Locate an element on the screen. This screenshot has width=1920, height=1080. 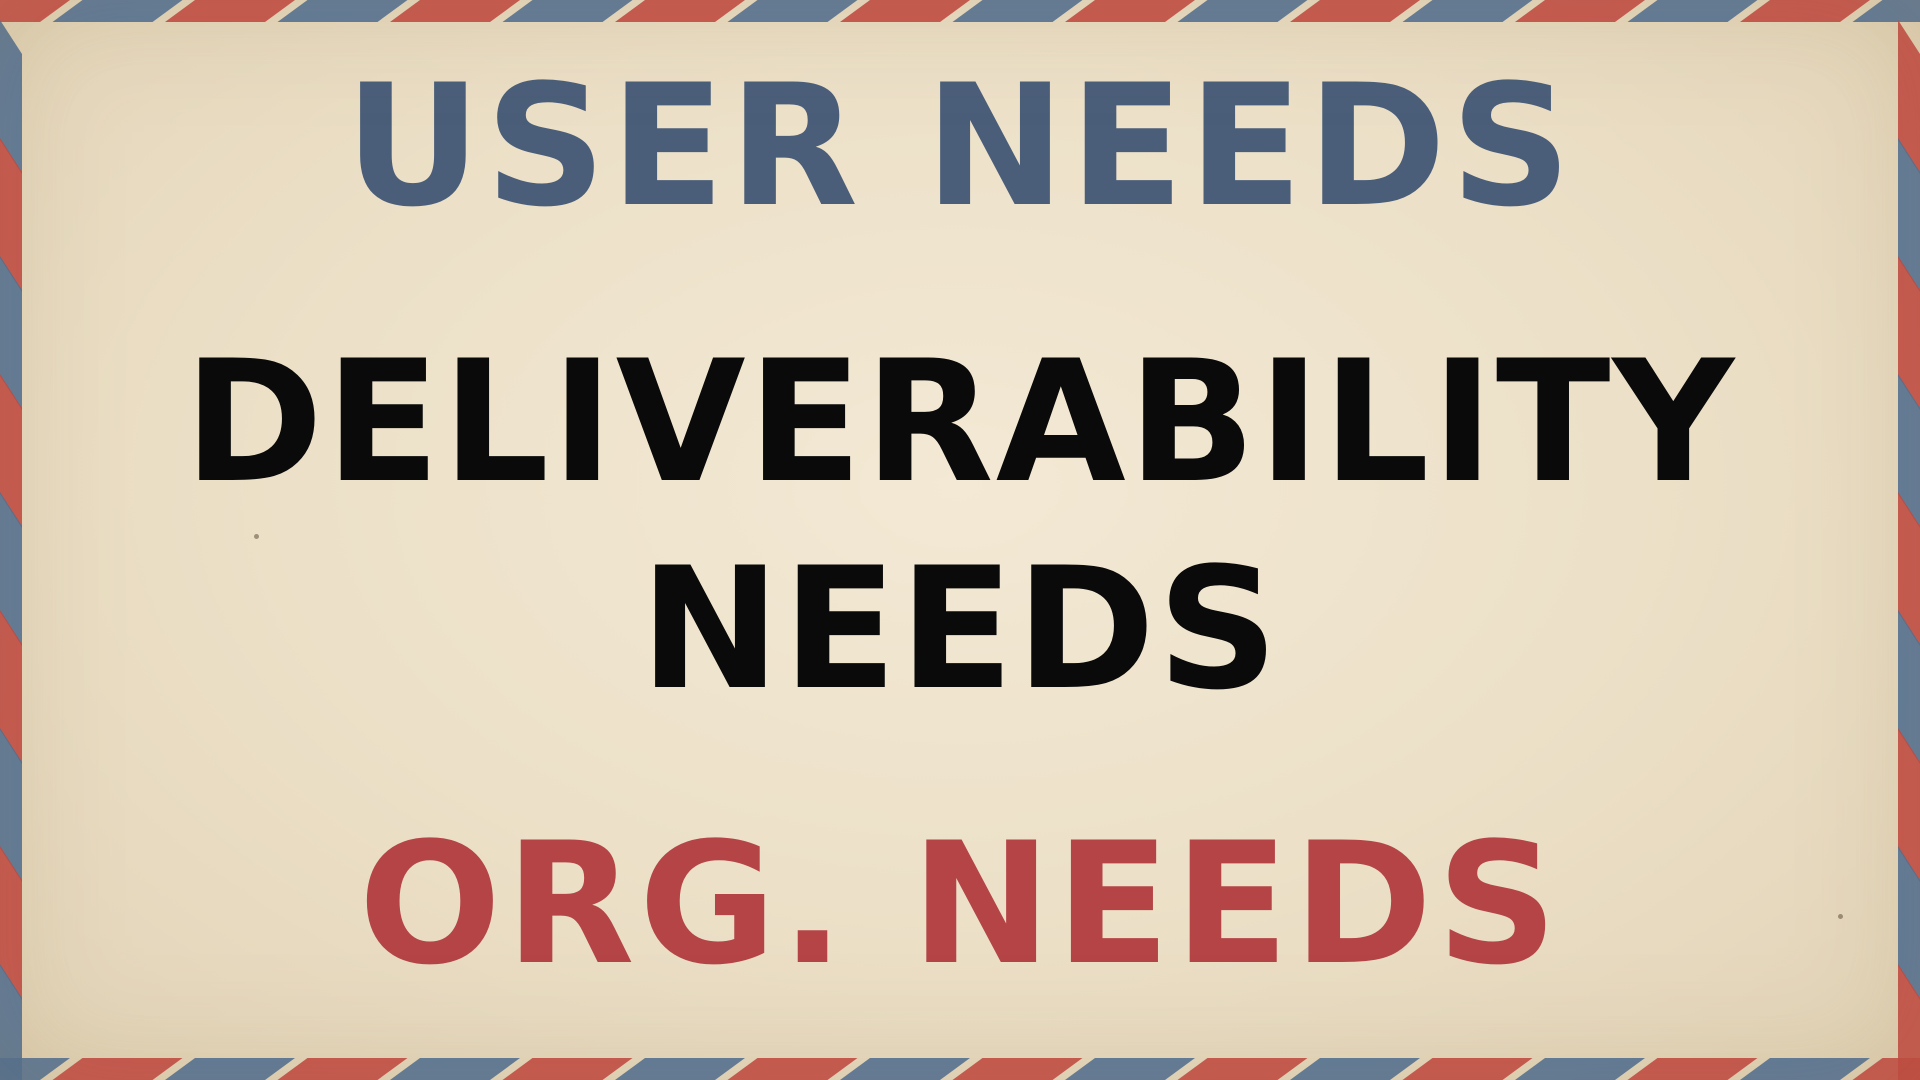
right-stripes is located at coordinates (1909, 550).